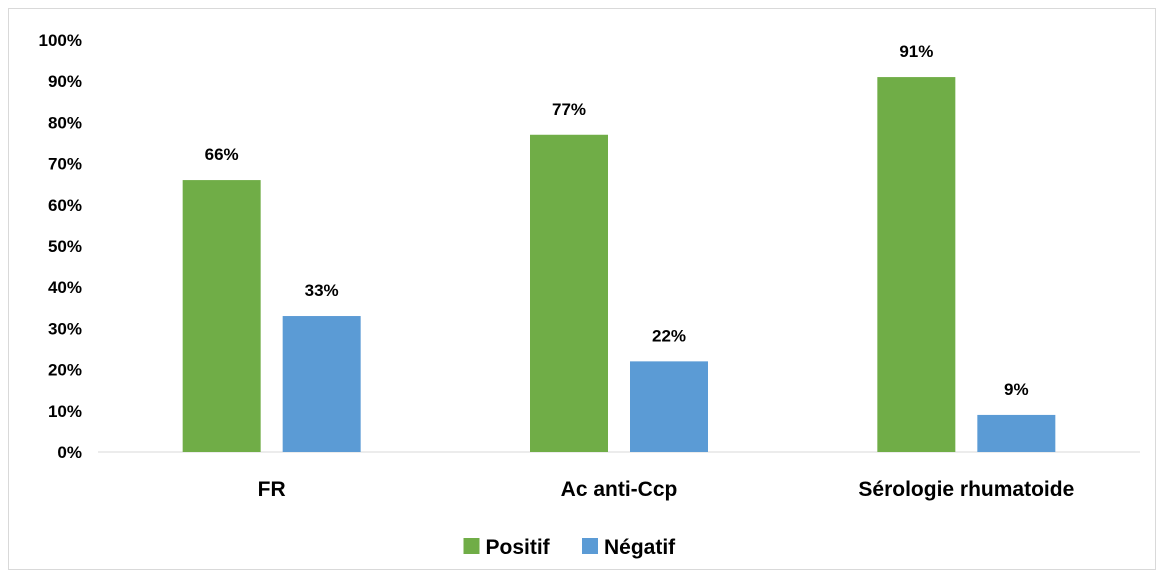  Describe the element at coordinates (569, 109) in the screenshot. I see `data-label: 77%` at that location.